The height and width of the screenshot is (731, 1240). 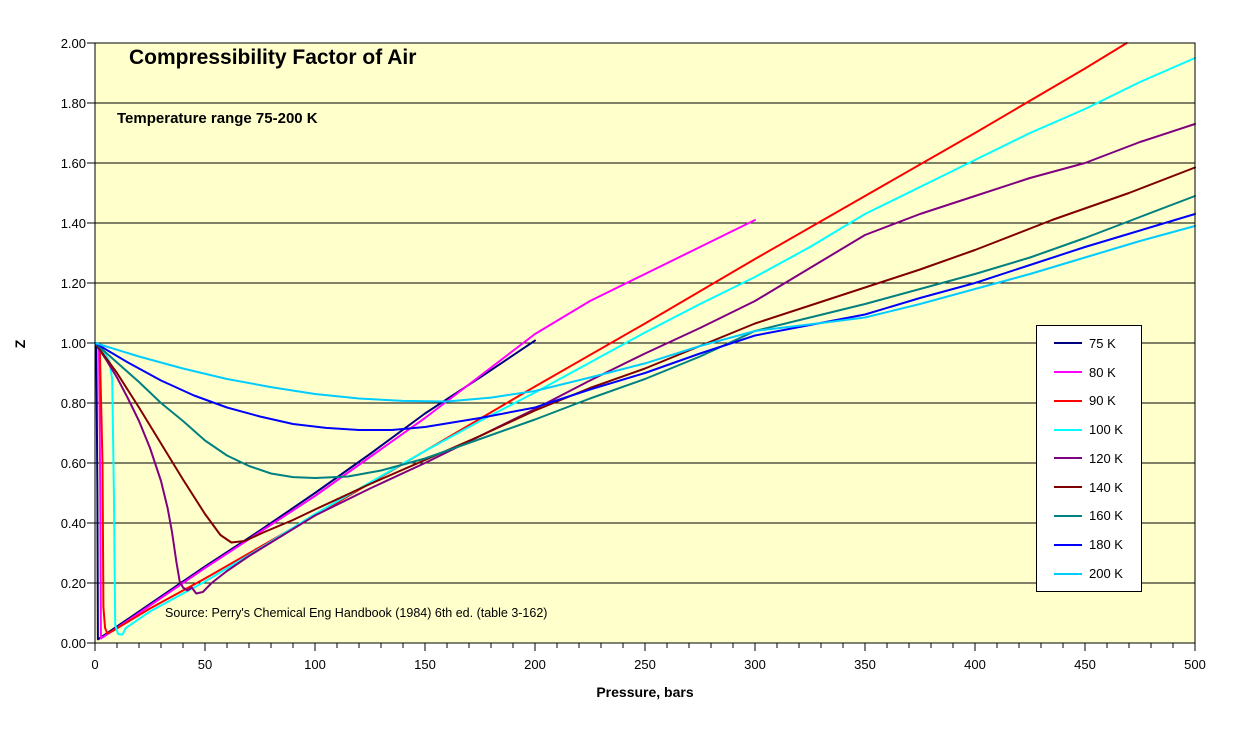 I want to click on legend-item-90K: 90 K, so click(x=1097, y=400).